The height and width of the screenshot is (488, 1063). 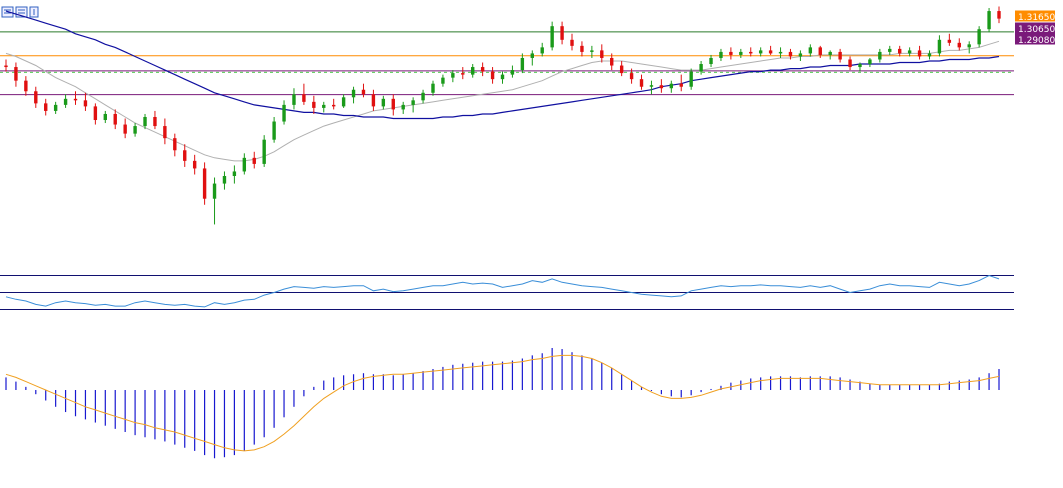 What do you see at coordinates (34, 12) in the screenshot?
I see `bracket-icon` at bounding box center [34, 12].